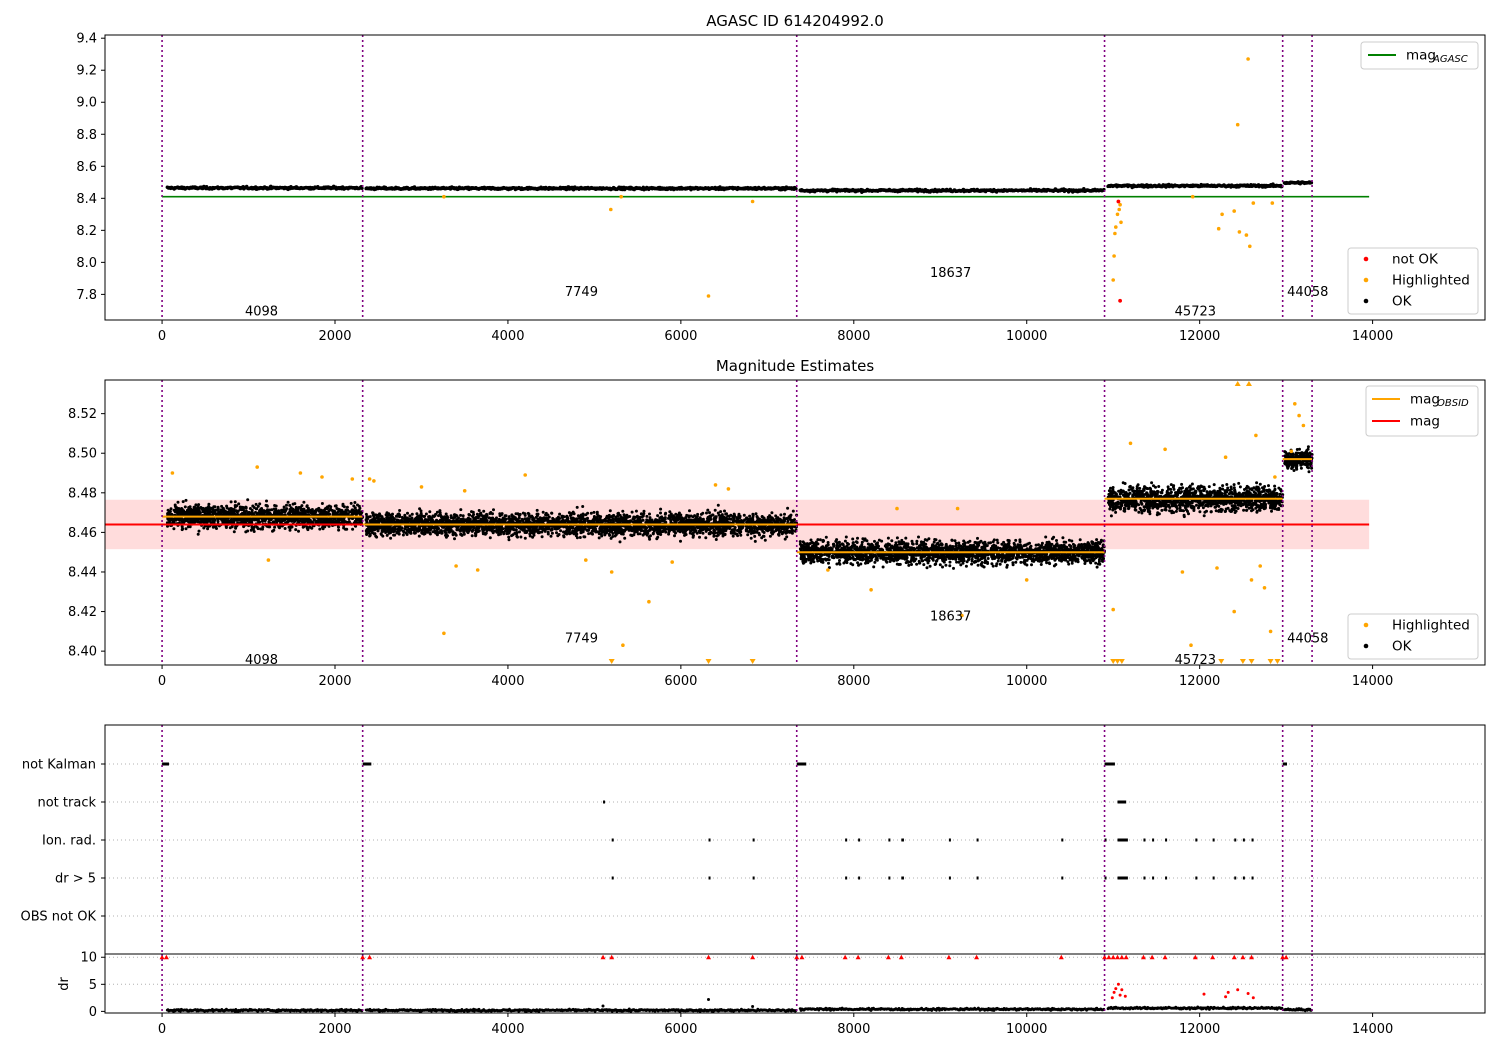 The height and width of the screenshot is (1054, 1500). I want to click on x-tick-label: 6000, so click(680, 336).